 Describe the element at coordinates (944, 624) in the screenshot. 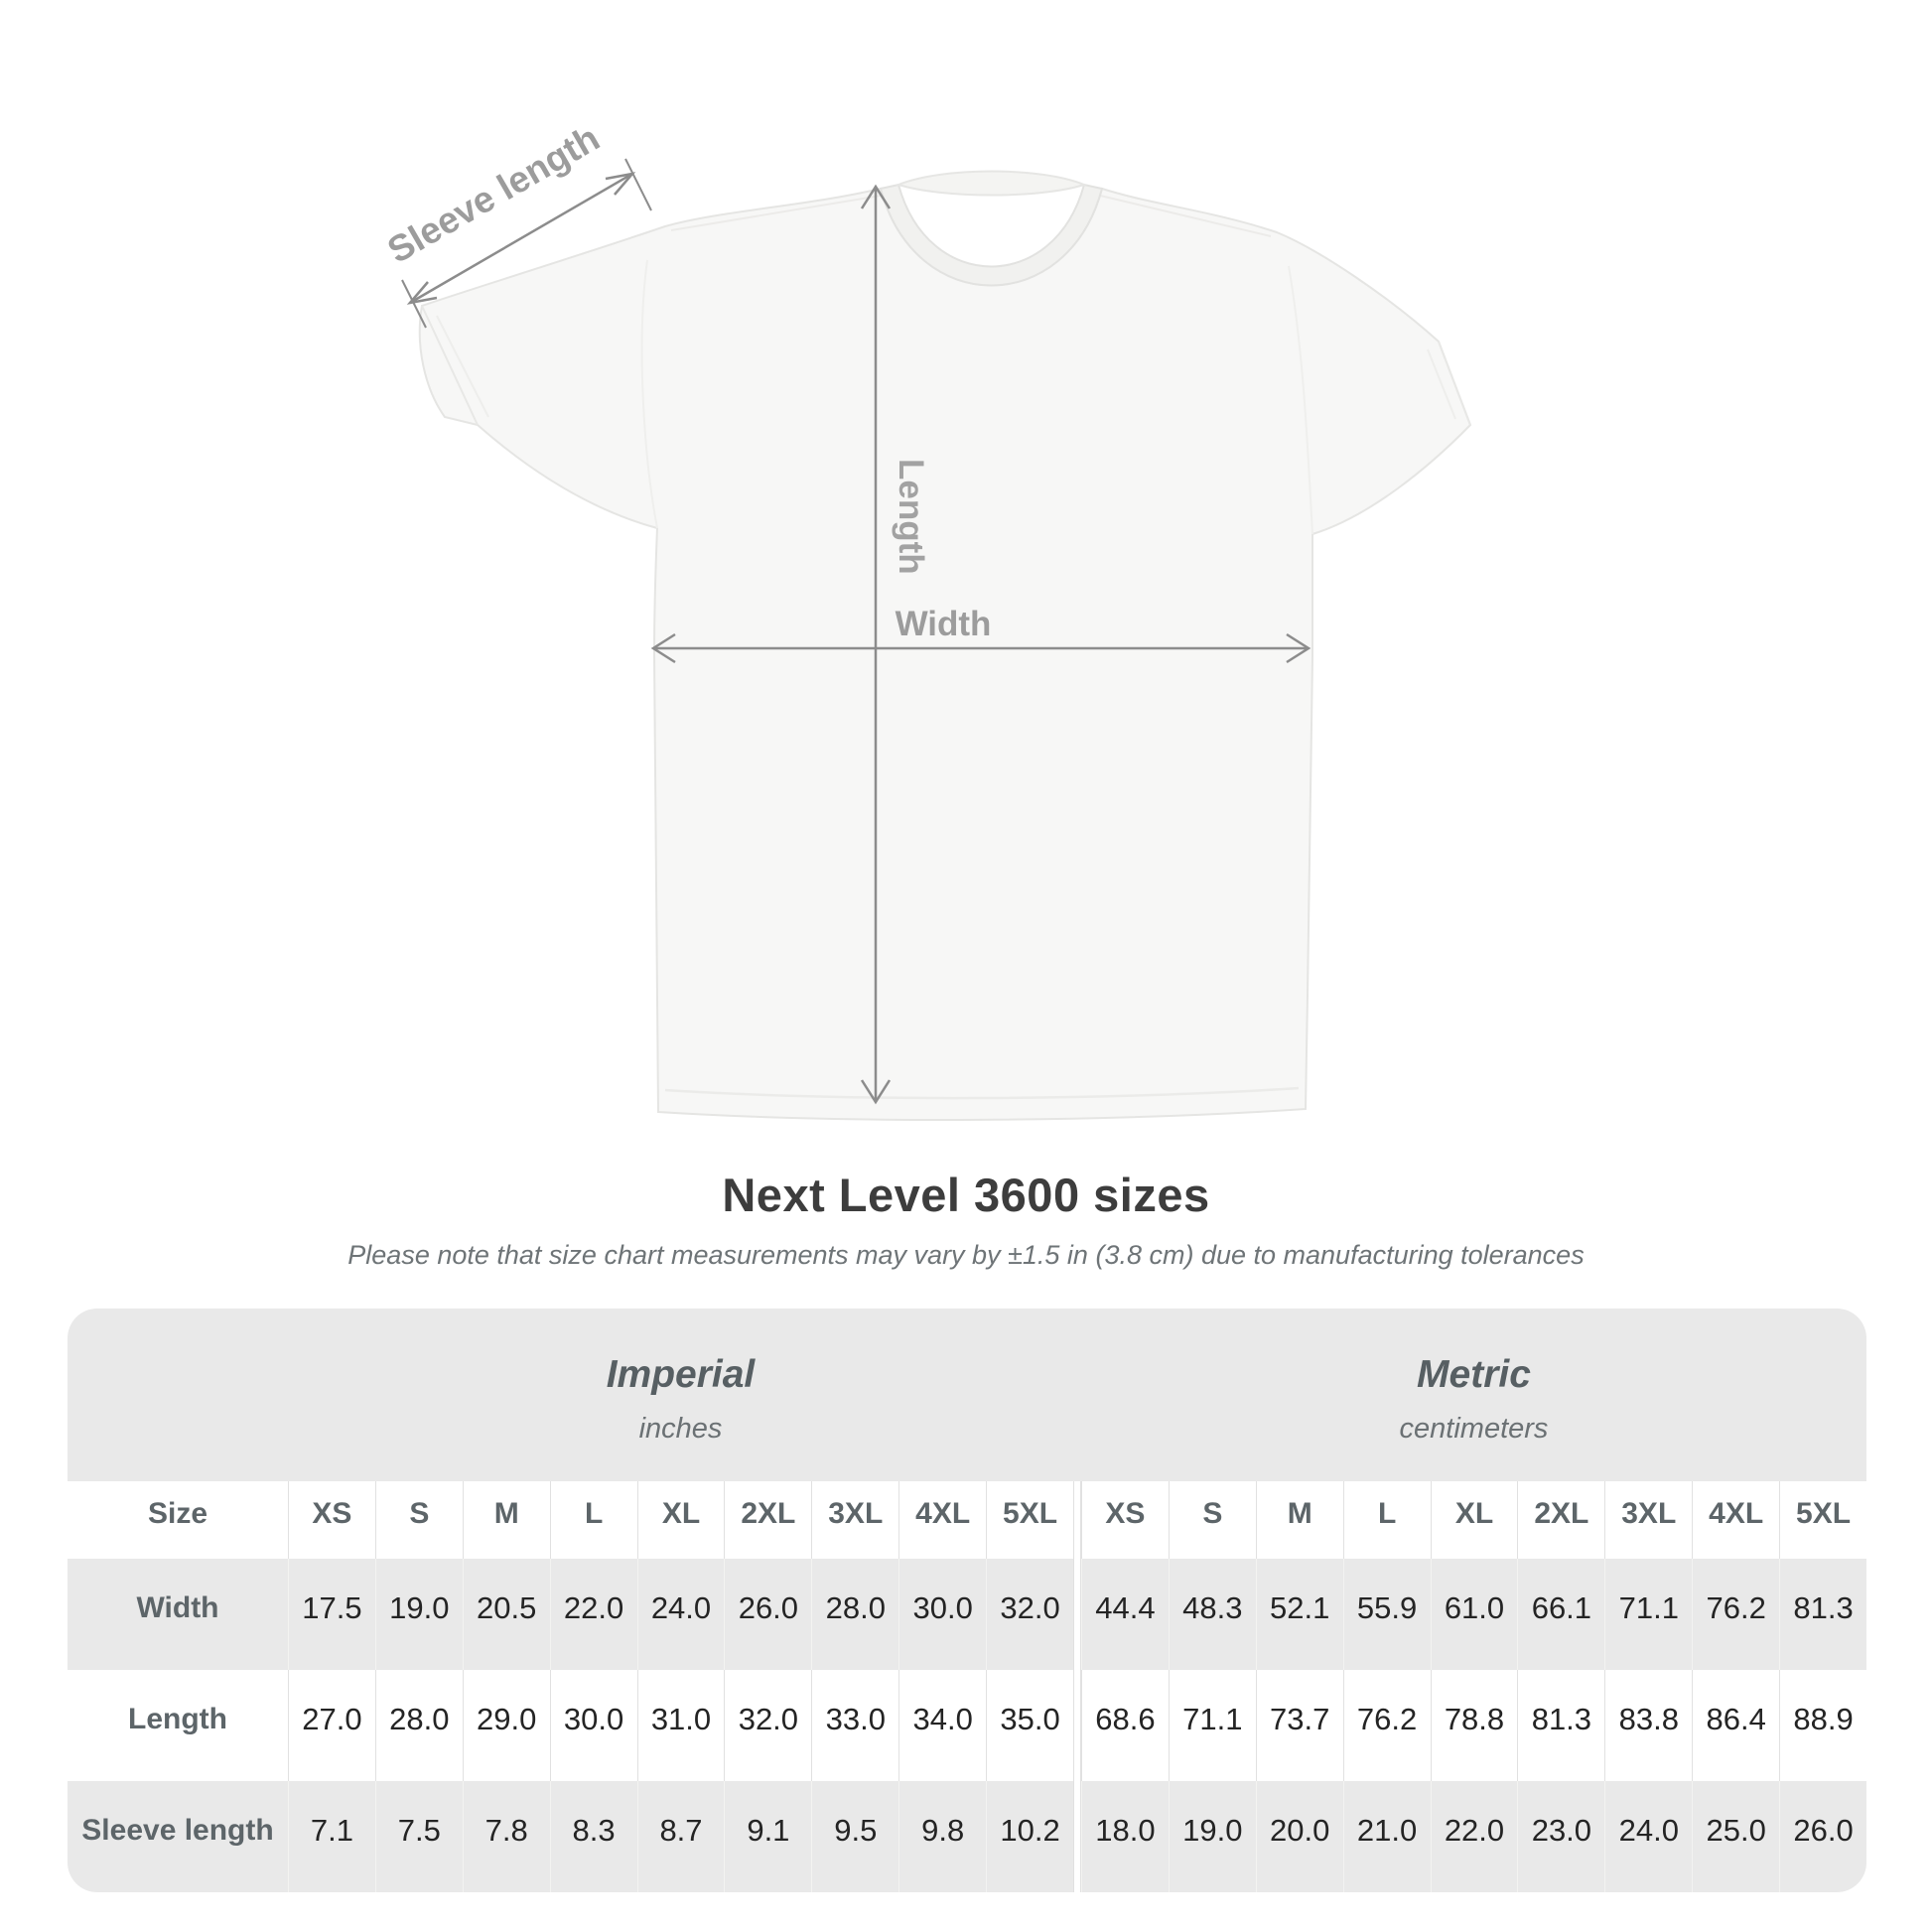

I see `width-label: Width` at that location.